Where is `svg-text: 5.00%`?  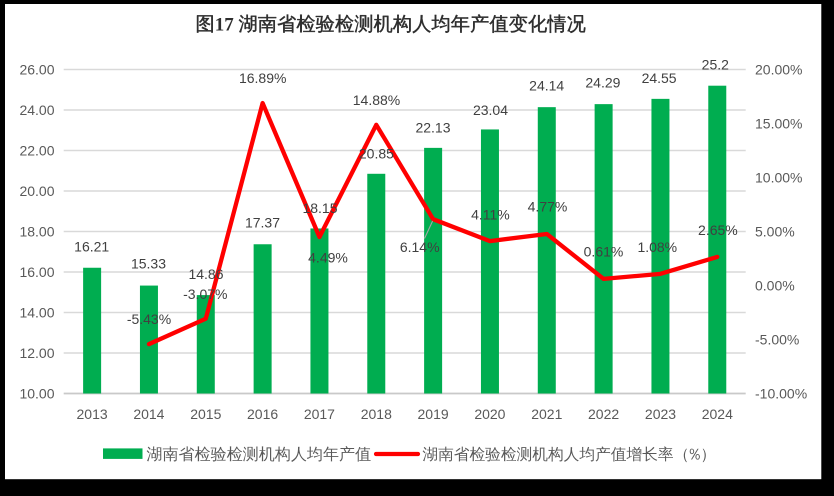
svg-text: 5.00% is located at coordinates (775, 232).